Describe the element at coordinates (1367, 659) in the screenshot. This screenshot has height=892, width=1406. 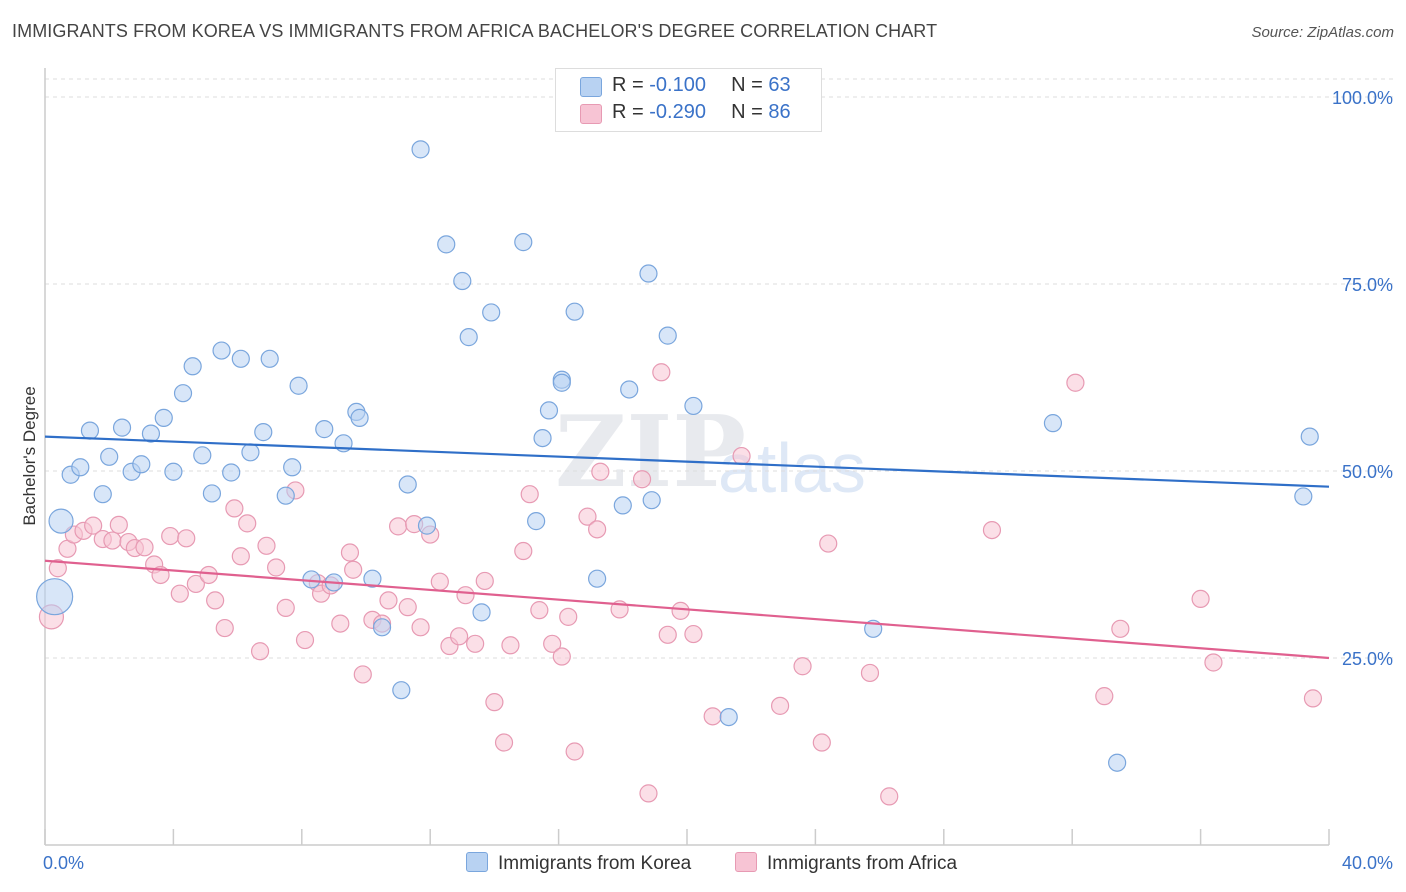
I see `y-tick-label-25: 25.0%` at that location.